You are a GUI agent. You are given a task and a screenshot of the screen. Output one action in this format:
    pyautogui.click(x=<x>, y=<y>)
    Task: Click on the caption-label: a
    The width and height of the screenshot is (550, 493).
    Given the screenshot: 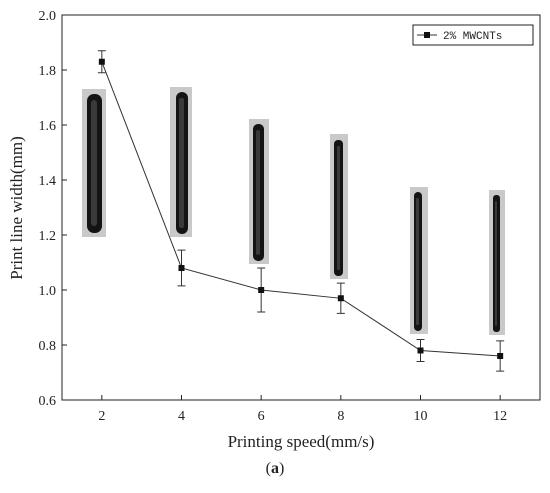 What is the action you would take?
    pyautogui.click(x=275, y=468)
    